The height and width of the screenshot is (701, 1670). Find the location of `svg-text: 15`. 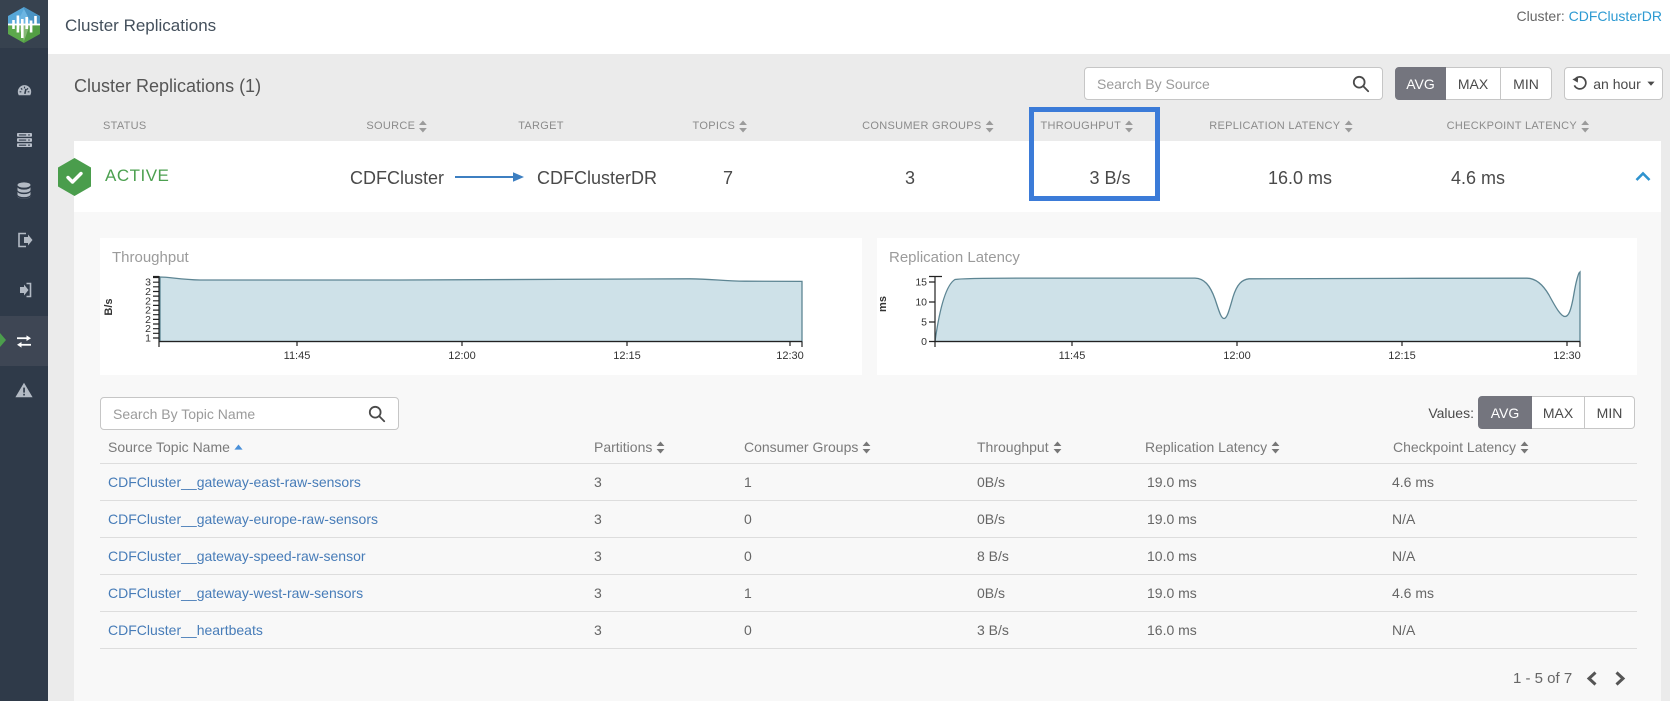

svg-text: 15 is located at coordinates (921, 283).